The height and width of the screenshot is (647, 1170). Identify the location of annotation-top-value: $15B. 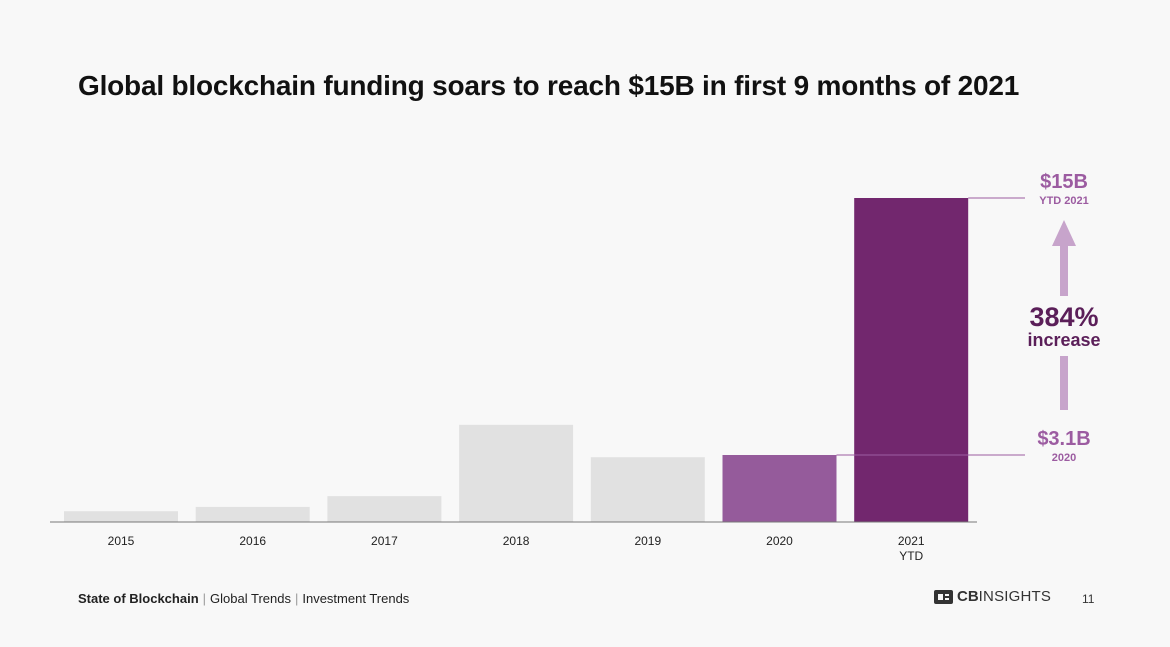
(1064, 182).